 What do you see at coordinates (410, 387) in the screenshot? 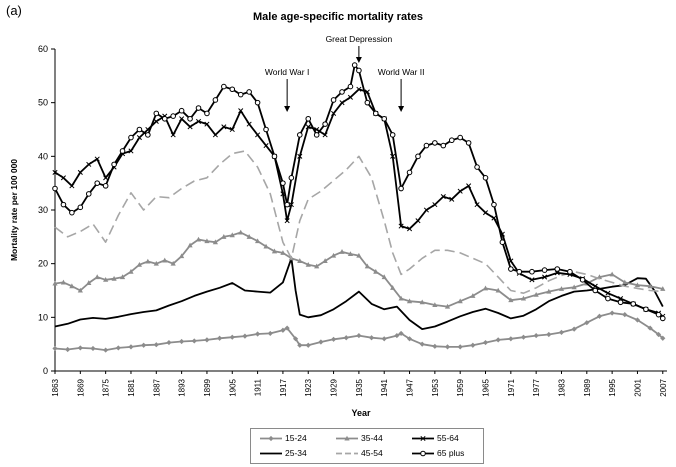
I see `x-tick-label: 1947` at bounding box center [410, 387].